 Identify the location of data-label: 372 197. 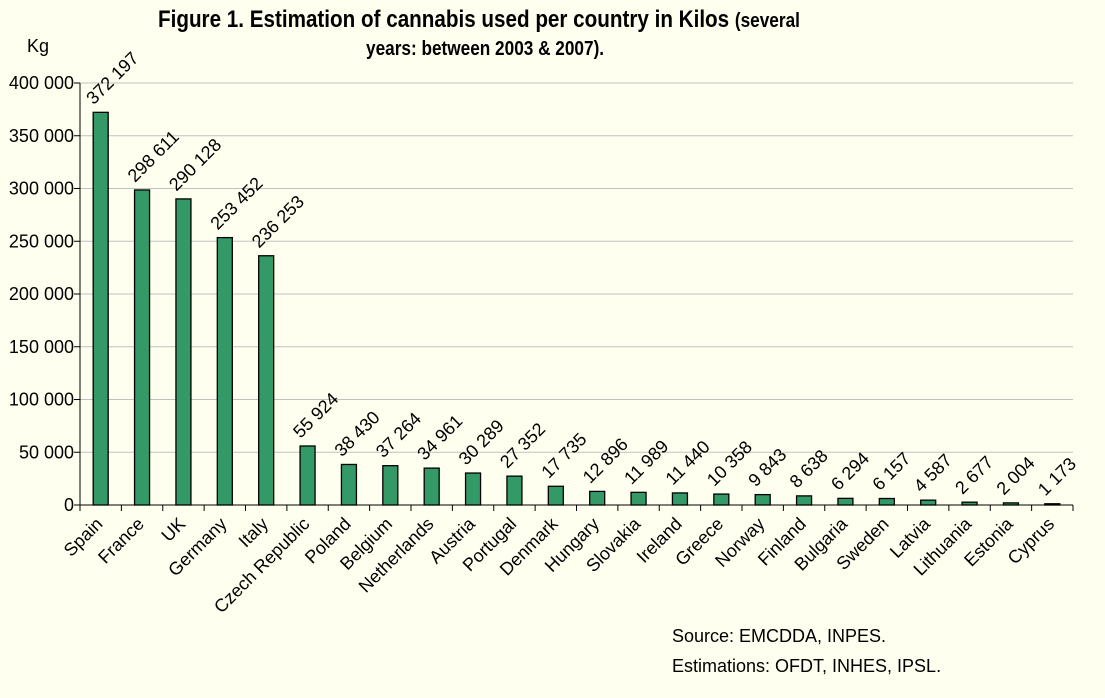
(112, 78).